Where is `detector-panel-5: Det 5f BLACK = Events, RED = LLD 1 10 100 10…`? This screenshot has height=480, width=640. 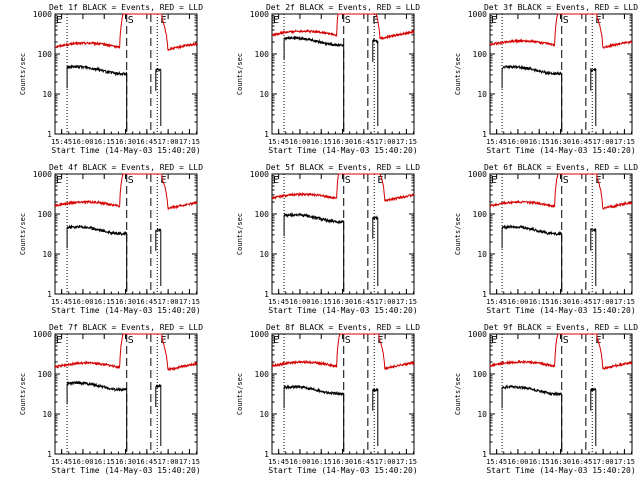 detector-panel-5: Det 5f BLACK = Events, RED = LLD 1 10 100 10… is located at coordinates (328, 239).